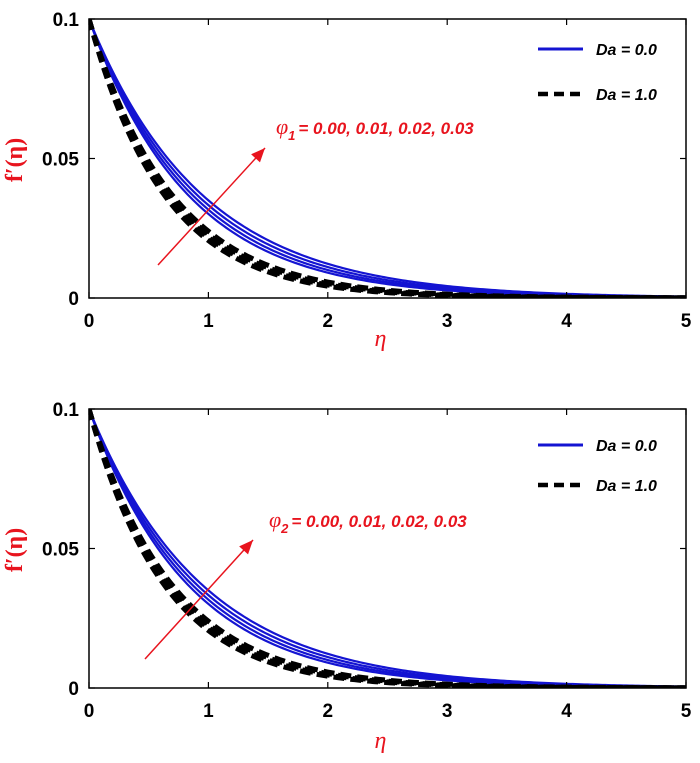 This screenshot has width=700, height=763. I want to click on phi-annotation: φ1 = 0.00, 0.01, 0.02, 0.03, so click(375, 128).